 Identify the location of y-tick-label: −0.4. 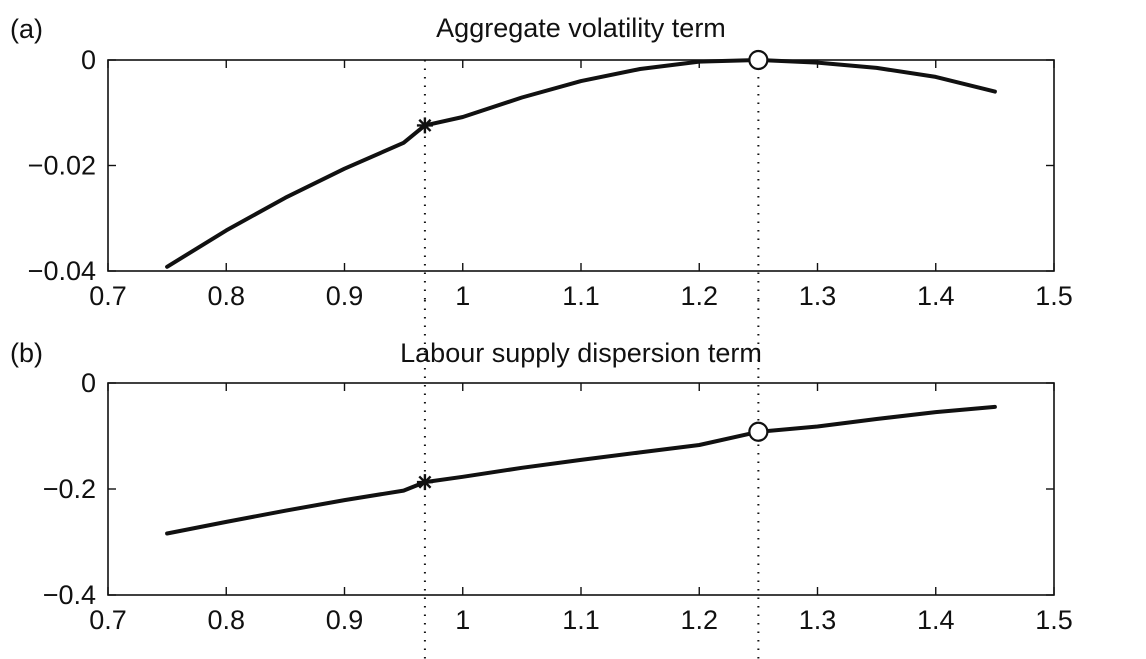
(69, 595).